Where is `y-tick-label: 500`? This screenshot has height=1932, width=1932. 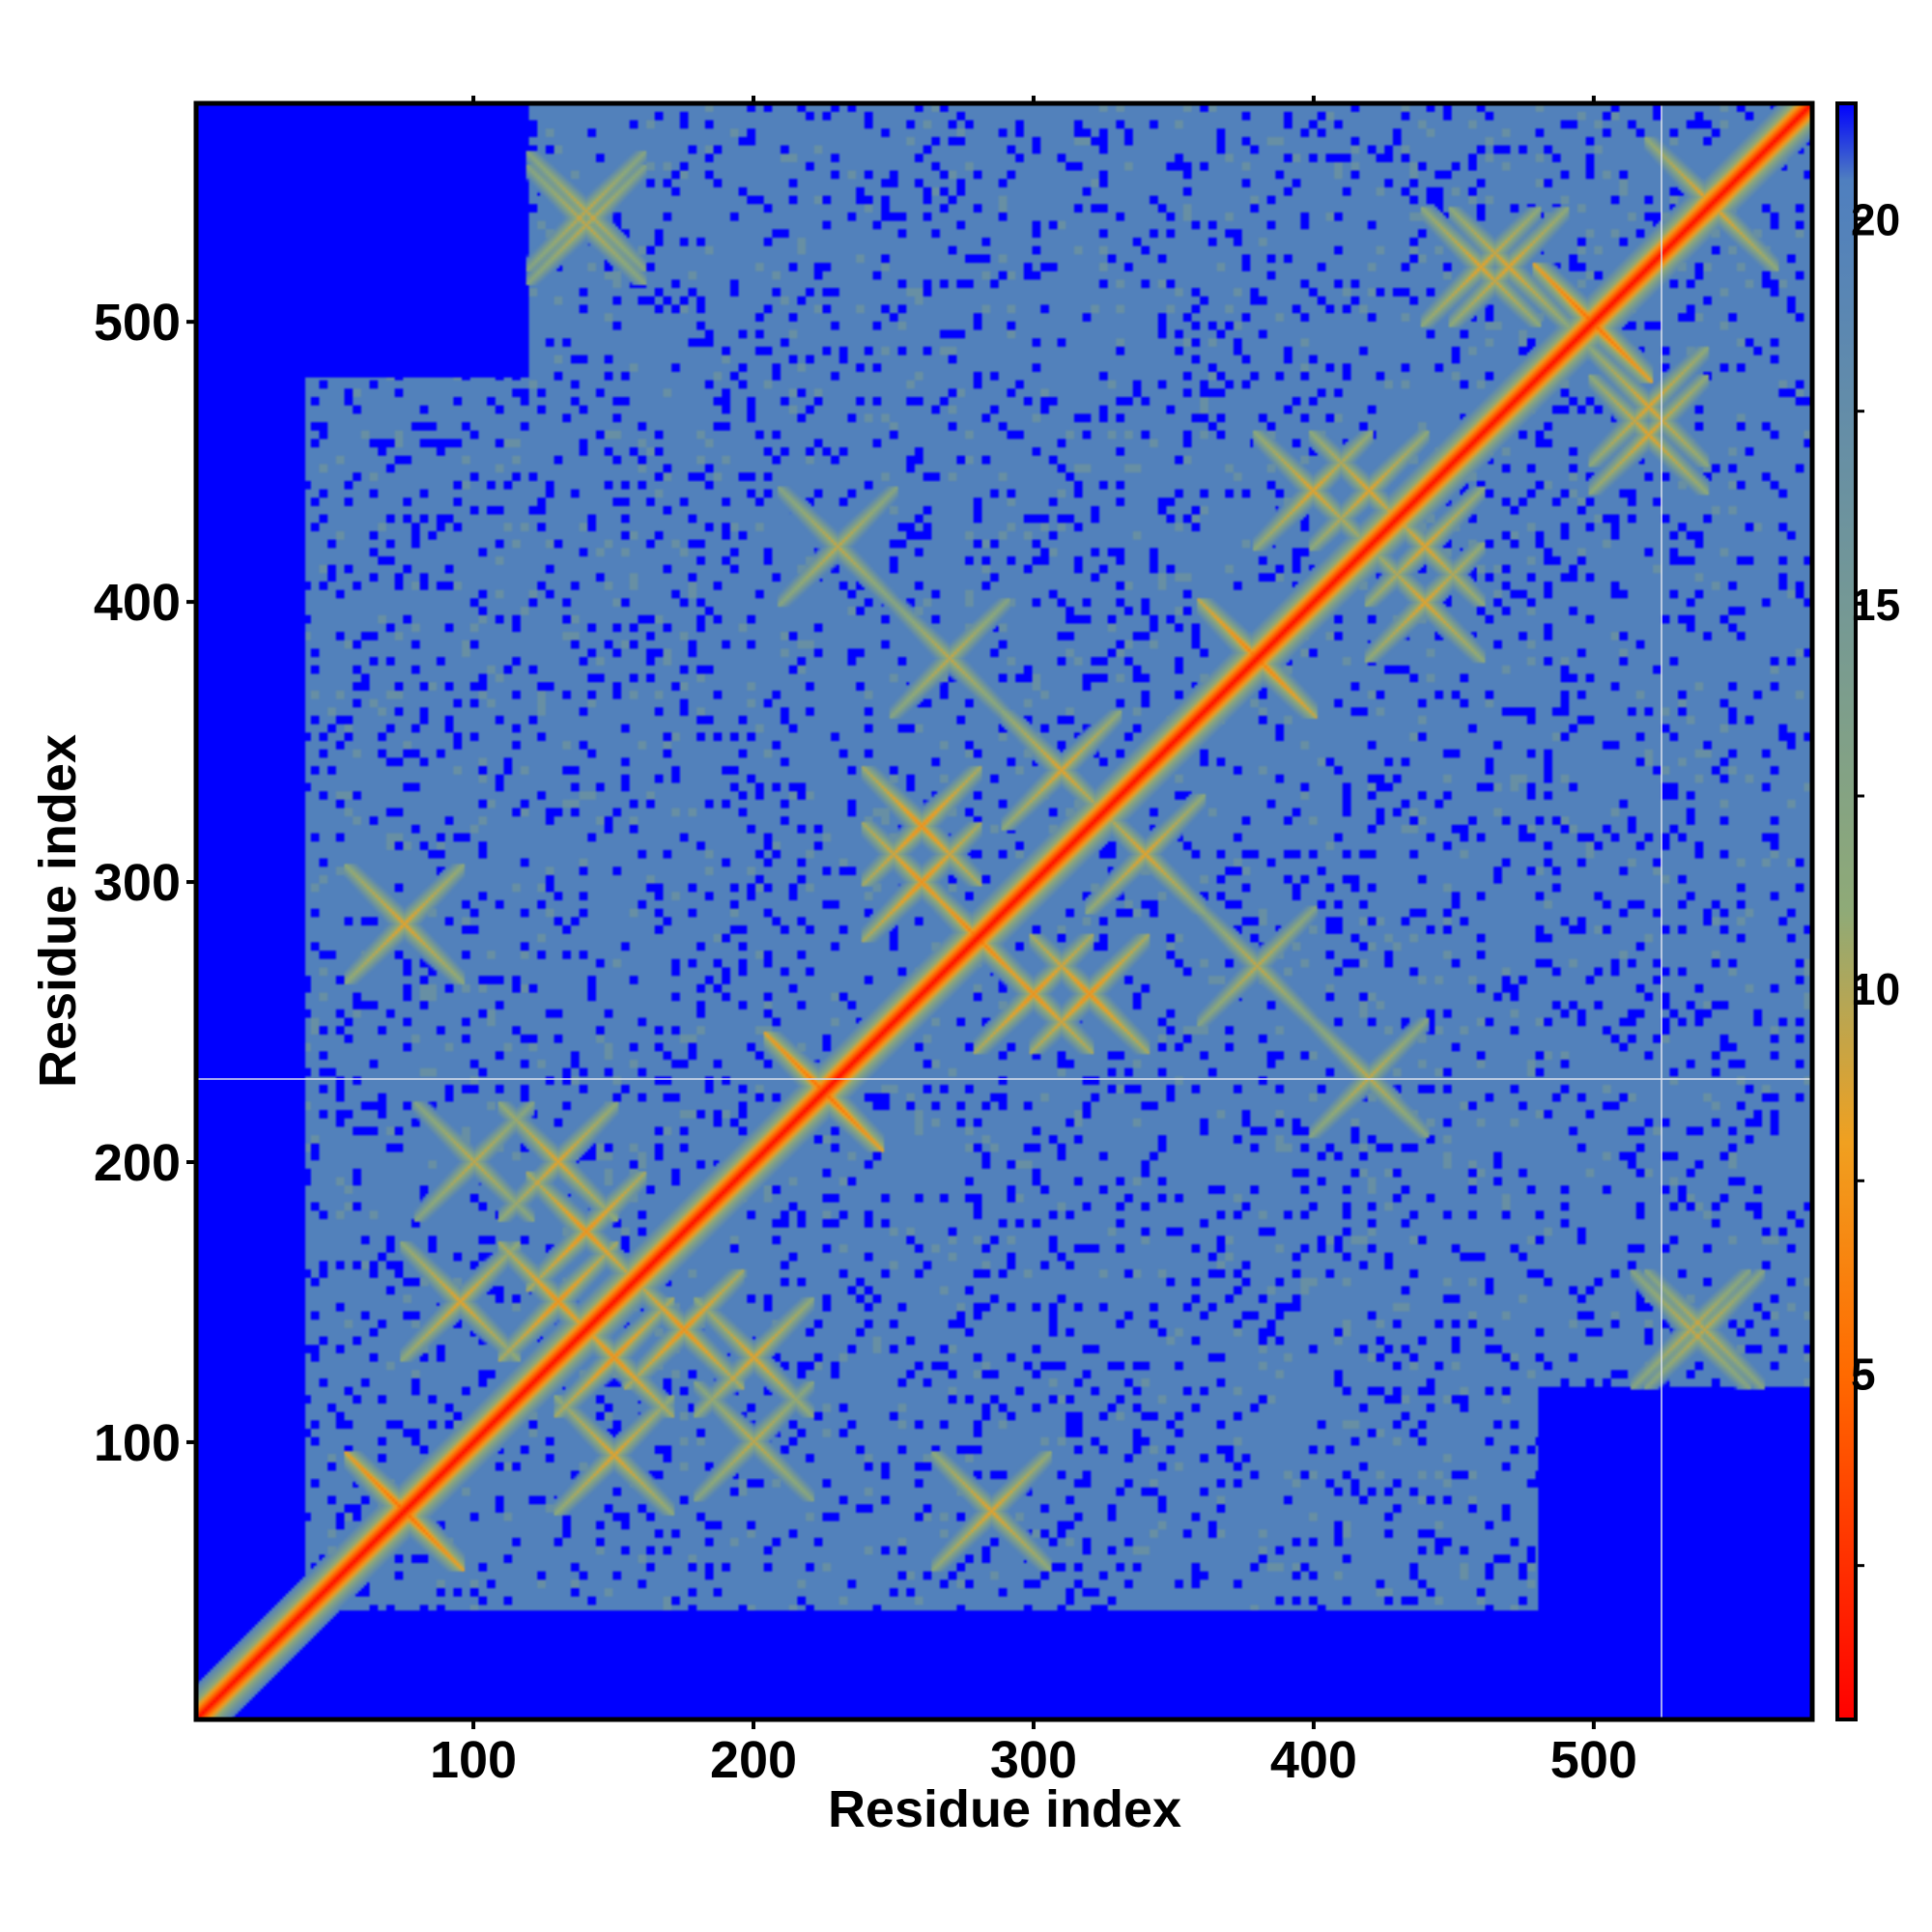
y-tick-label: 500 is located at coordinates (137, 323).